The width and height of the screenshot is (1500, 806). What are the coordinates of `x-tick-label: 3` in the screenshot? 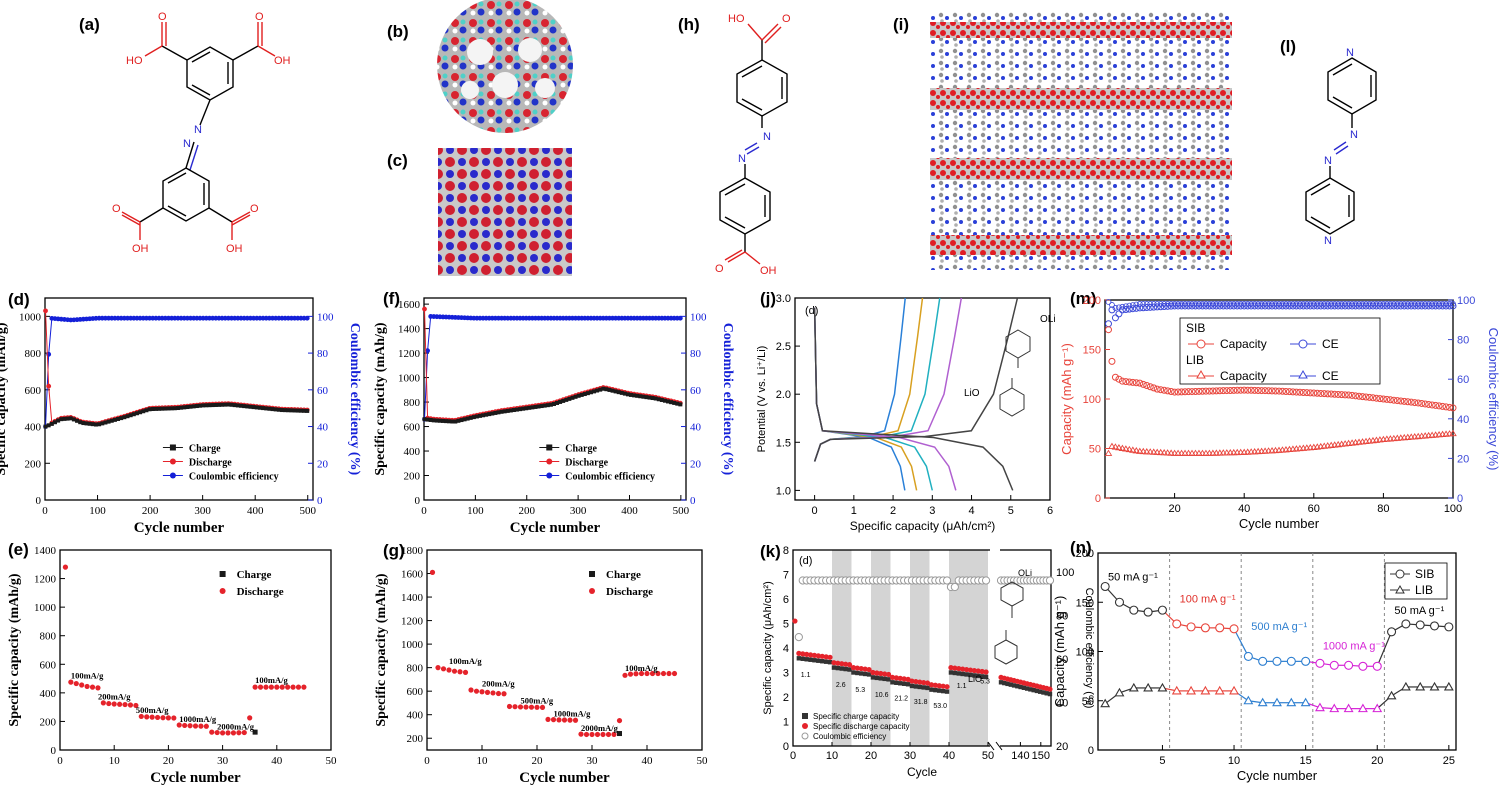 It's located at (932, 511).